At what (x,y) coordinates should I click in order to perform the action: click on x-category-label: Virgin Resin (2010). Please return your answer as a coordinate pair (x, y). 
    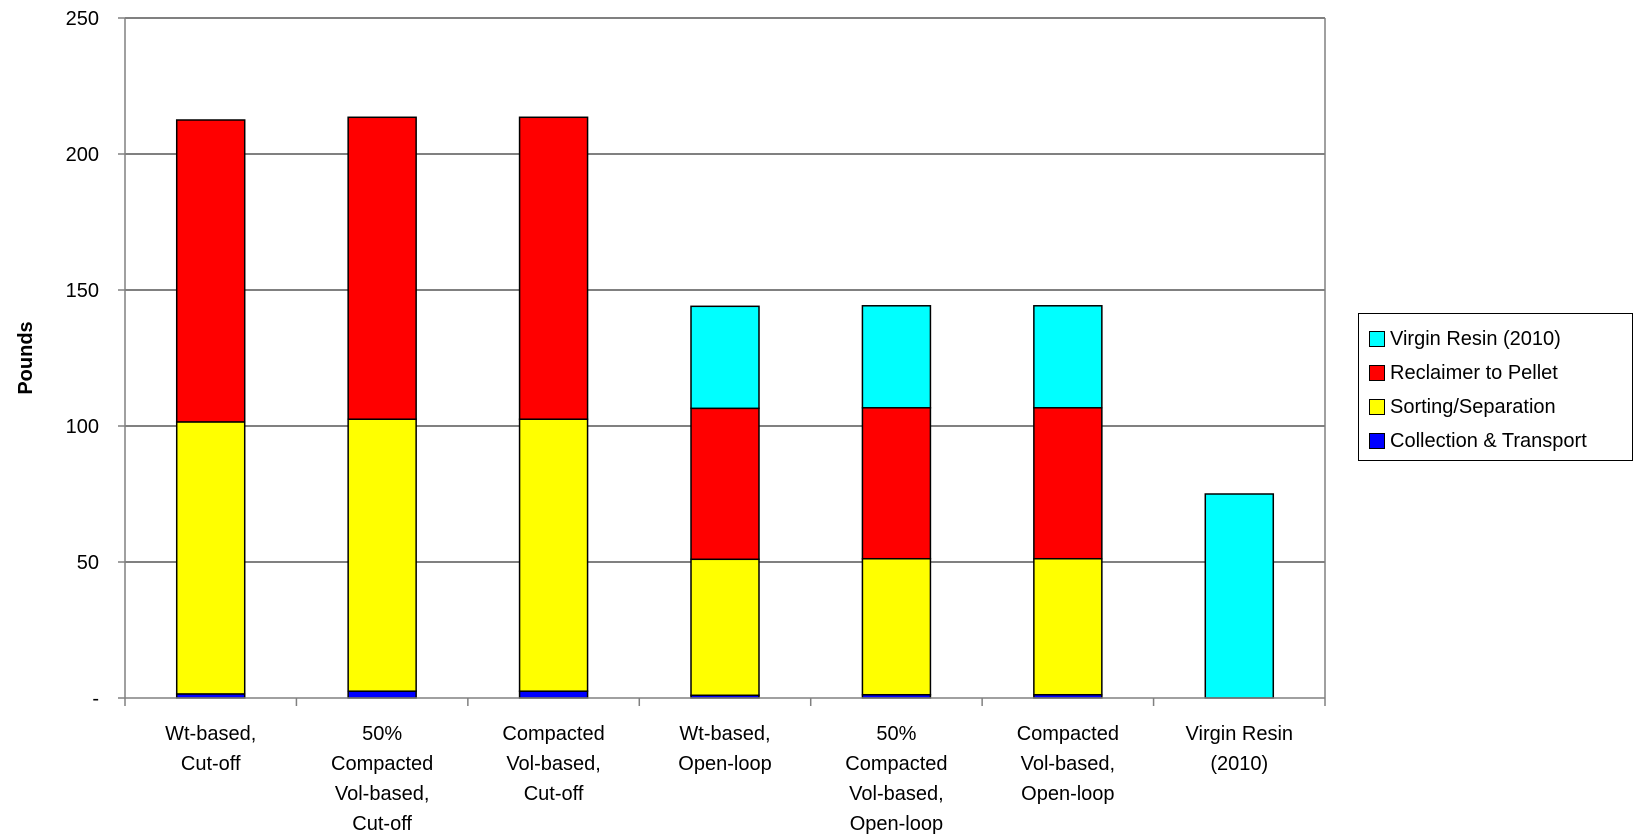
    Looking at the image, I should click on (1239, 749).